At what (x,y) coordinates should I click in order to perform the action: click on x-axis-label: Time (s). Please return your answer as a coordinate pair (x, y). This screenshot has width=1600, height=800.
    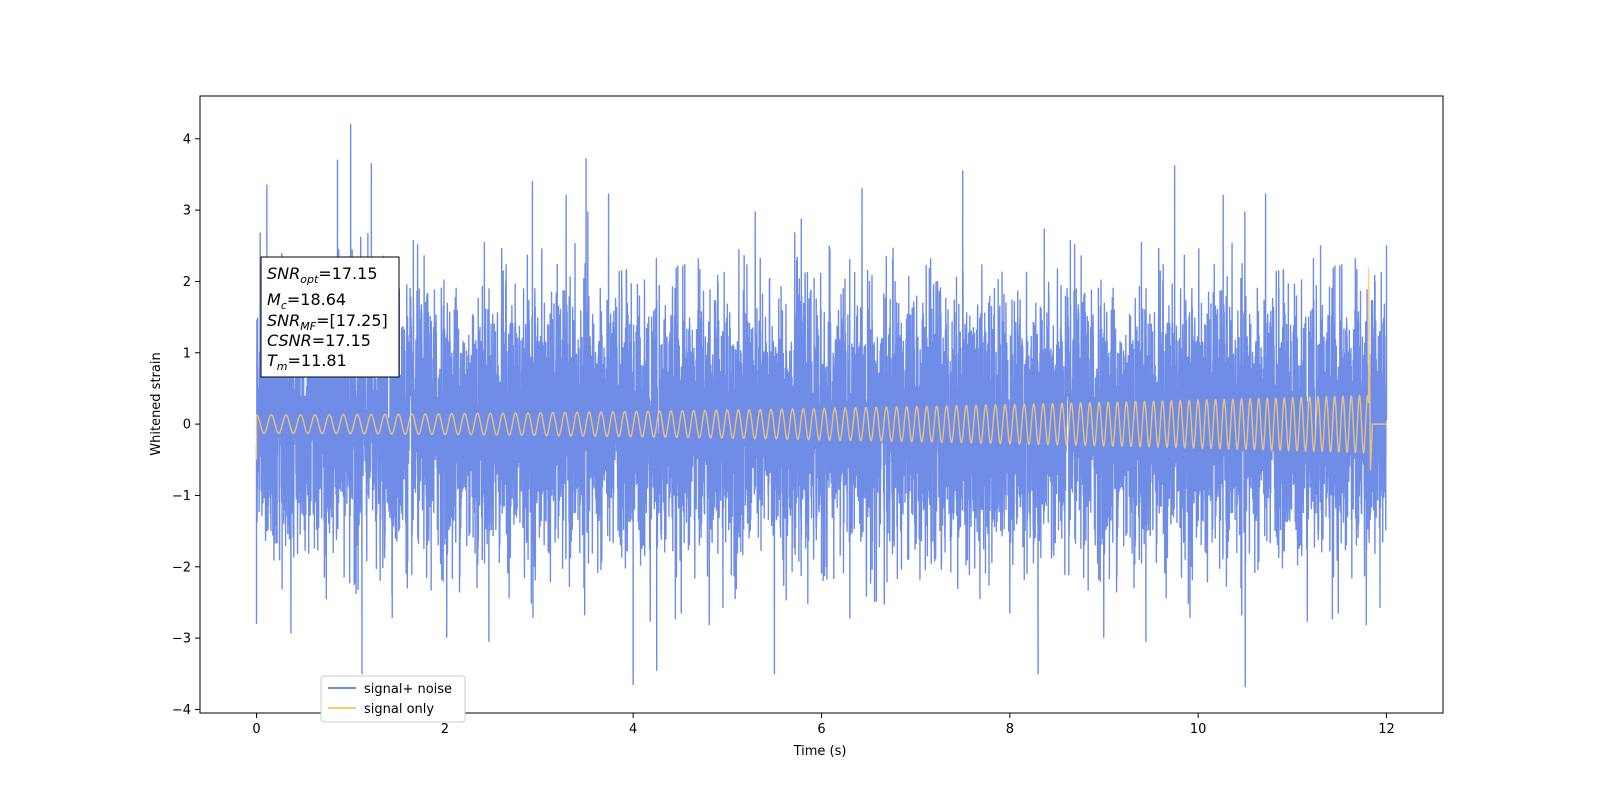
    Looking at the image, I should click on (820, 751).